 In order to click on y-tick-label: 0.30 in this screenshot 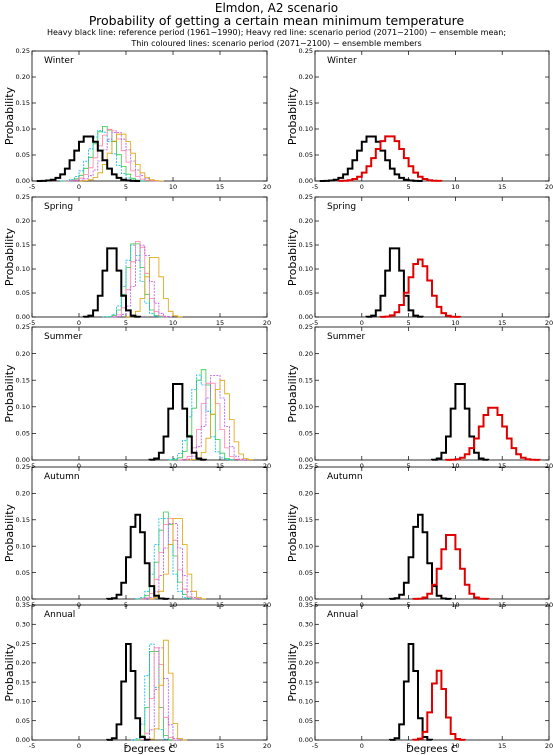, I will do `click(23, 624)`.